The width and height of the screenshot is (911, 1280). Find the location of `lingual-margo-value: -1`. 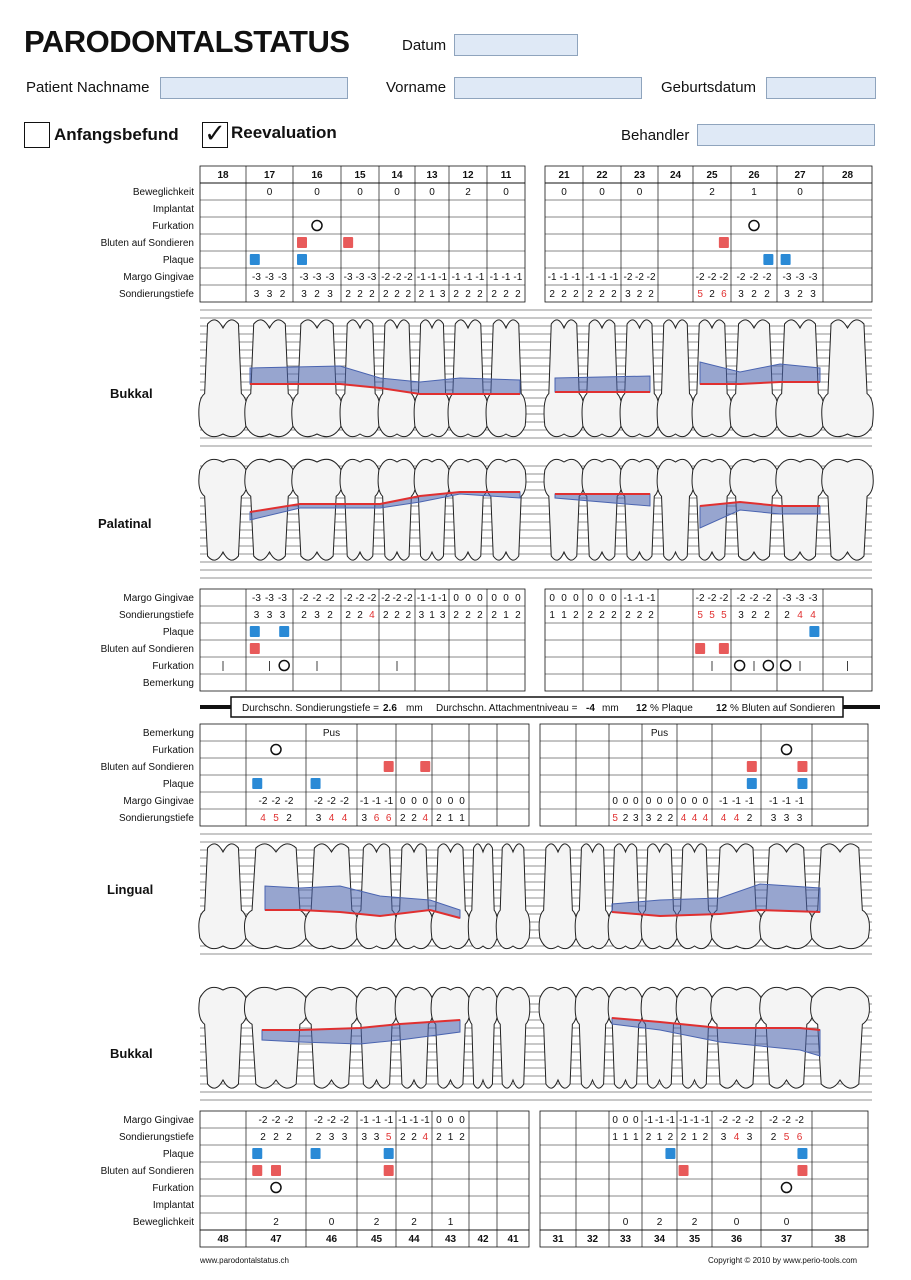

lingual-margo-value: -1 is located at coordinates (736, 801).